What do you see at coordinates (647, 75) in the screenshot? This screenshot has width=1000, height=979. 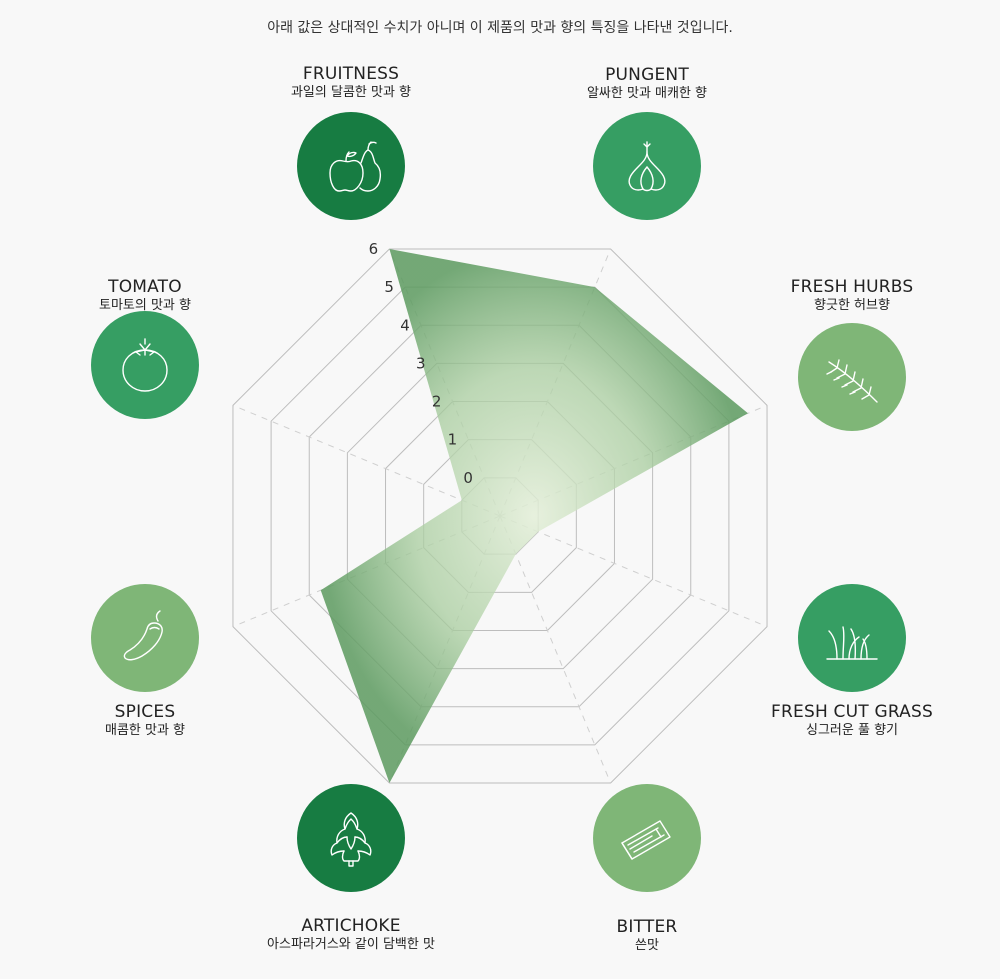 I see `flavor-name: PUNGENT` at bounding box center [647, 75].